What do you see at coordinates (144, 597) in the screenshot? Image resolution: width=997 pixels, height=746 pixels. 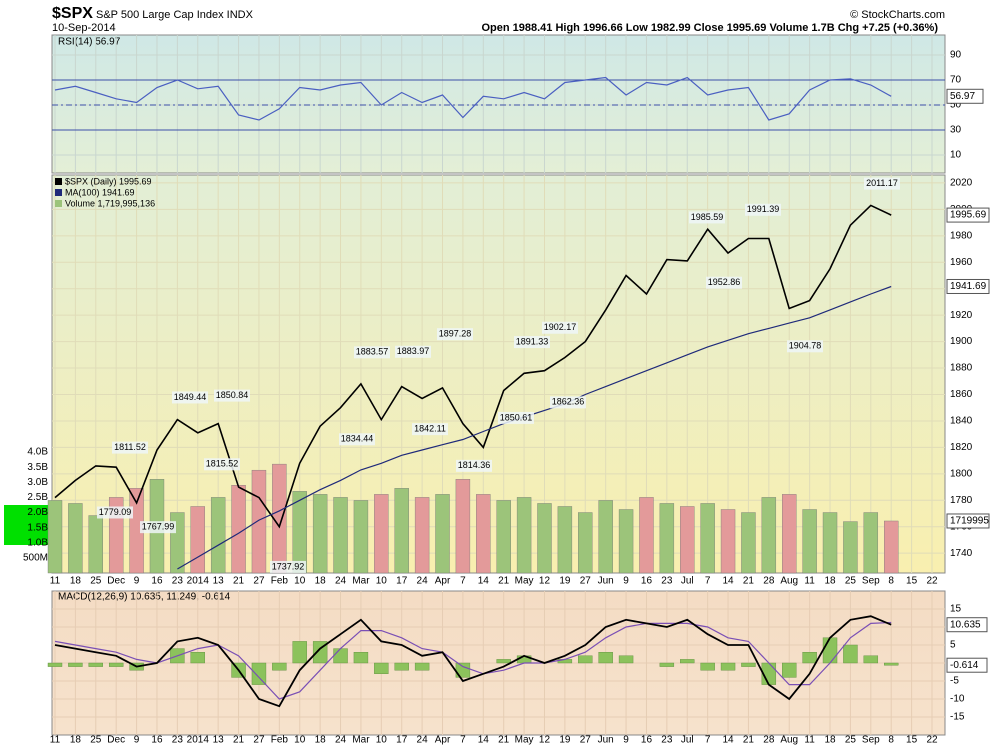 I see `macd-legend: MACD(12,26,9) 10.635, 11.249, -0.614` at bounding box center [144, 597].